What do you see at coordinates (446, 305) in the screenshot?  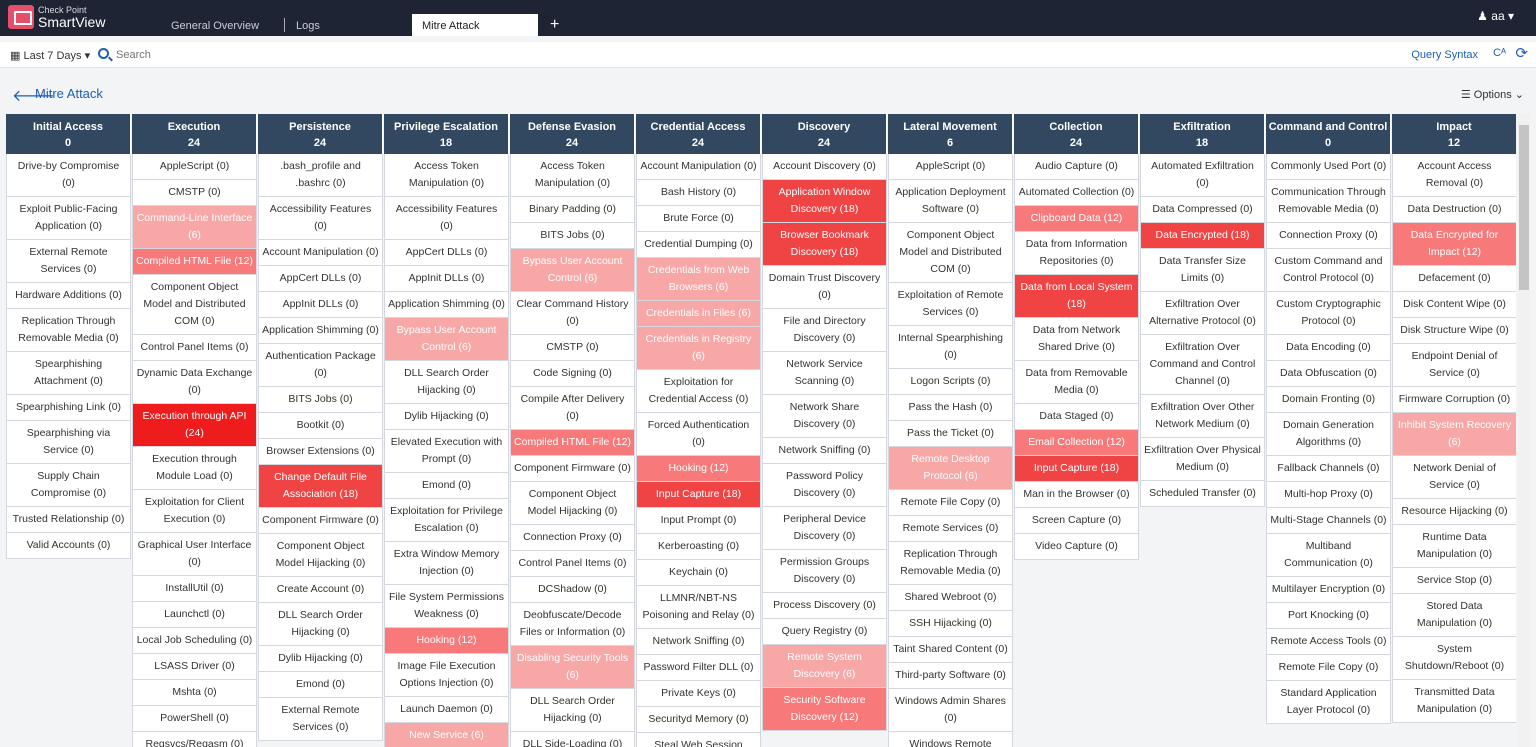 I see `technique-cell: Application Shimming (0)` at bounding box center [446, 305].